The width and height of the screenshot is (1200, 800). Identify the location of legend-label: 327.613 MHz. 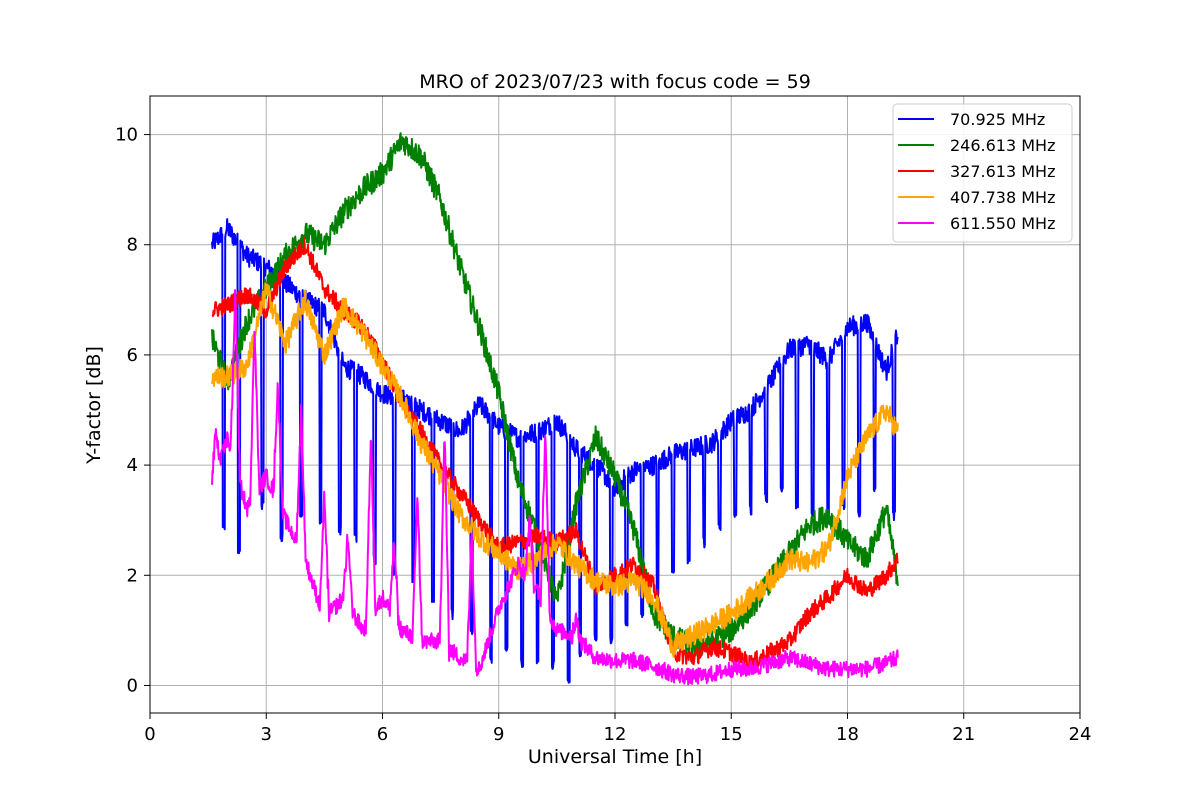
(1002, 171).